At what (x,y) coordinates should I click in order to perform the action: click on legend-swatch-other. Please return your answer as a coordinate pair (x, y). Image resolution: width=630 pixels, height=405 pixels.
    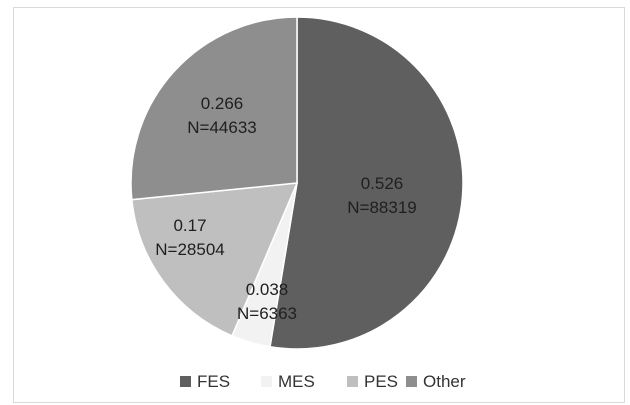
    Looking at the image, I should click on (411, 381).